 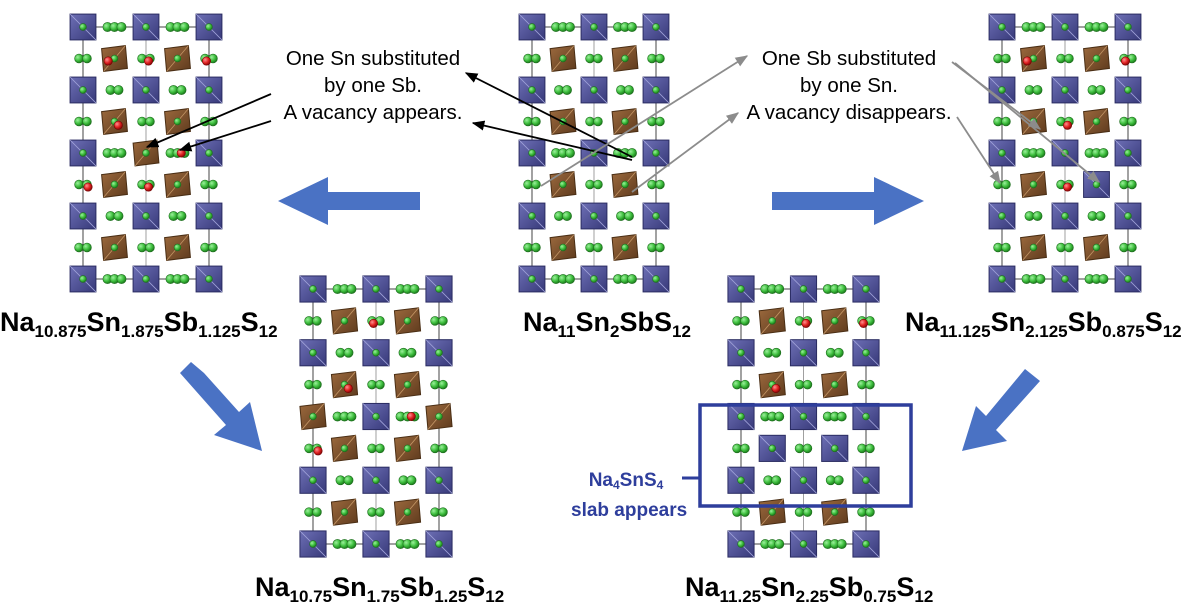 I want to click on note-right-line-2: by one Sn., so click(x=848, y=85).